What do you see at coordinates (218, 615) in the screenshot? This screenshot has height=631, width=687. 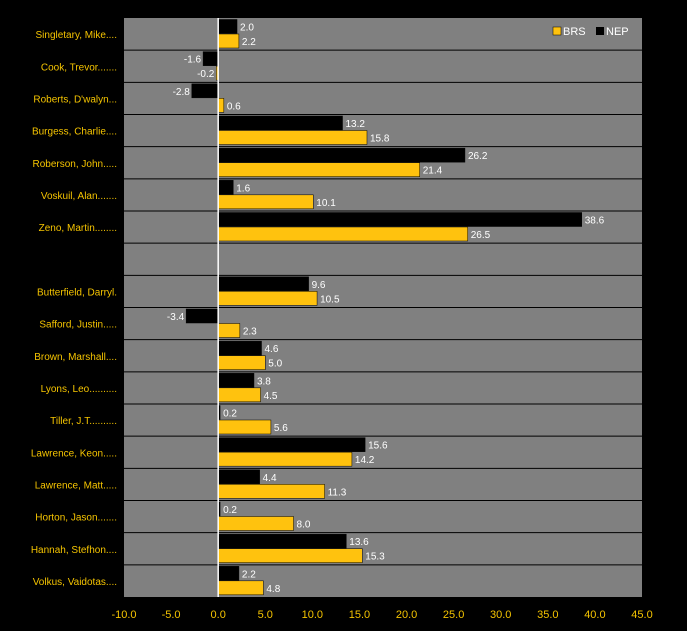 I see `x-tick-label: 0.0` at bounding box center [218, 615].